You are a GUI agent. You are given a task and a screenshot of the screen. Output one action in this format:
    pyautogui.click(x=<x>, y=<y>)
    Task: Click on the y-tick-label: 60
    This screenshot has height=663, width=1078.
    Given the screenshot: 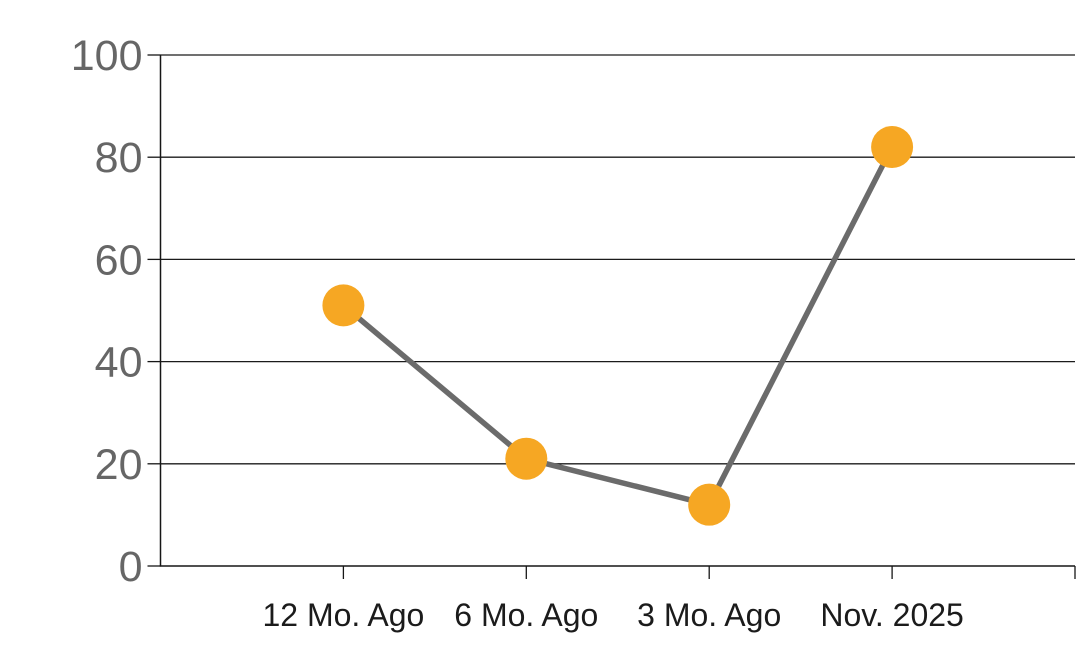 What is the action you would take?
    pyautogui.click(x=119, y=260)
    